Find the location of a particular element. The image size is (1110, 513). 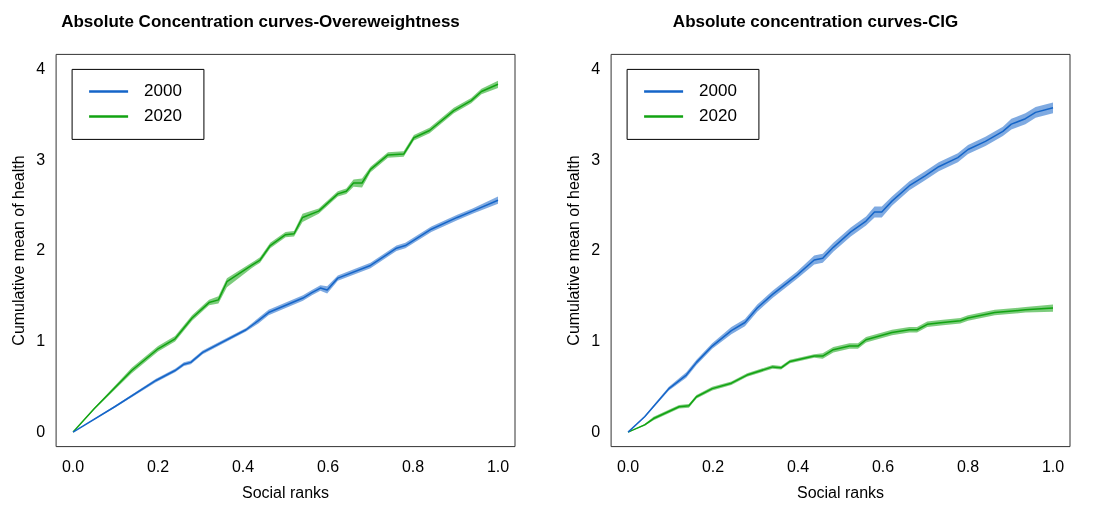

chart-title: Absolute concentration curves-CIG is located at coordinates (815, 21).